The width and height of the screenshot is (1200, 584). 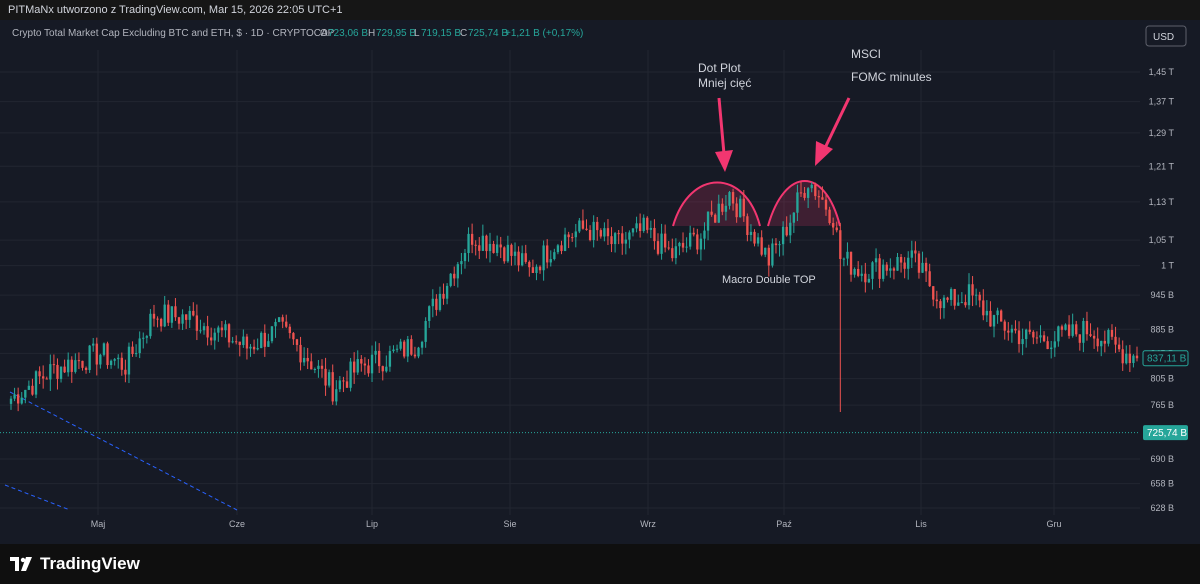 What do you see at coordinates (576, 524) in the screenshot?
I see `time-axis: Maj Cze Lip Sie Wrz Paź Lis Gru` at bounding box center [576, 524].